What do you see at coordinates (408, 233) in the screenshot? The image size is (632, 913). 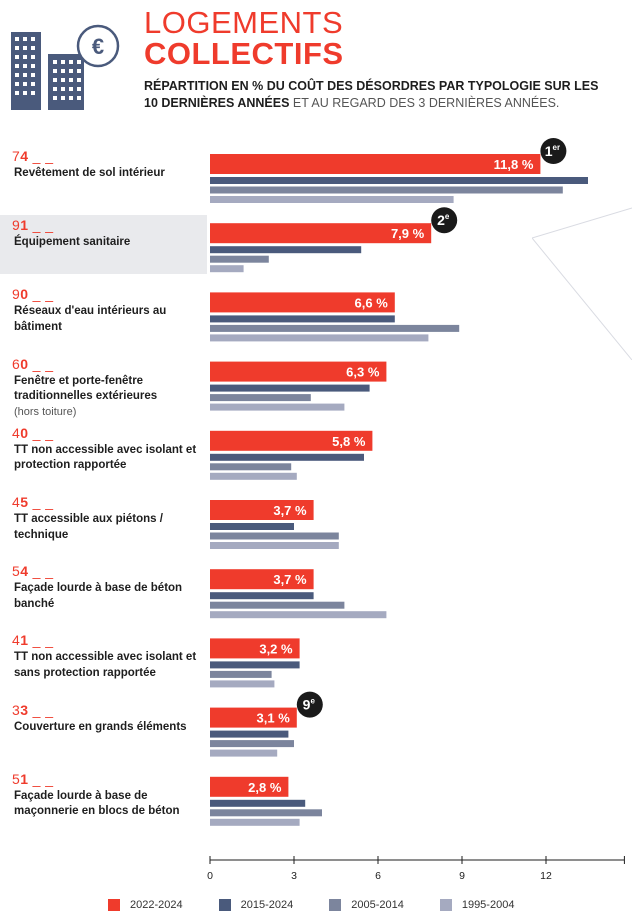 I see `bar-value-label: 7,9 %` at bounding box center [408, 233].